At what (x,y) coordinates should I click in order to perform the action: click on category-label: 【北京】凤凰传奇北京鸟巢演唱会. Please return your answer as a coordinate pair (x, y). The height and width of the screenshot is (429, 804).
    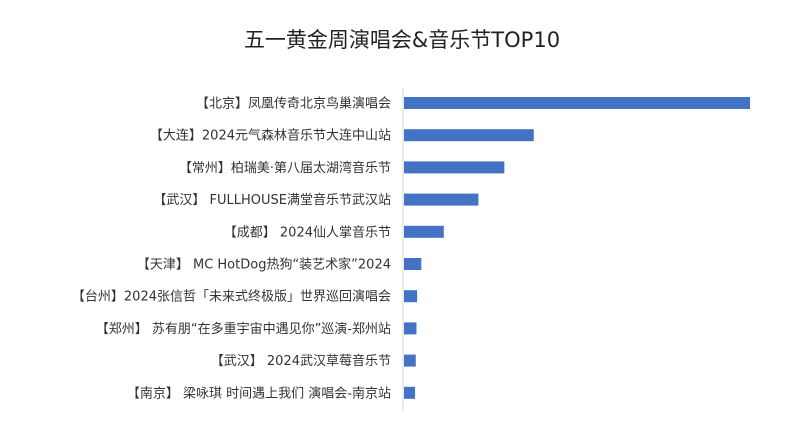
    Looking at the image, I should click on (293, 104).